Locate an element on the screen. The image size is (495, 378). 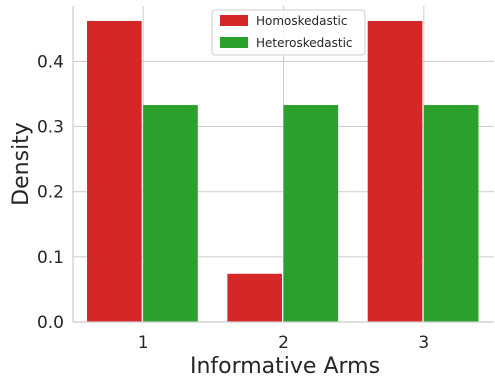
y-tick-label: 0.4 is located at coordinates (50, 62).